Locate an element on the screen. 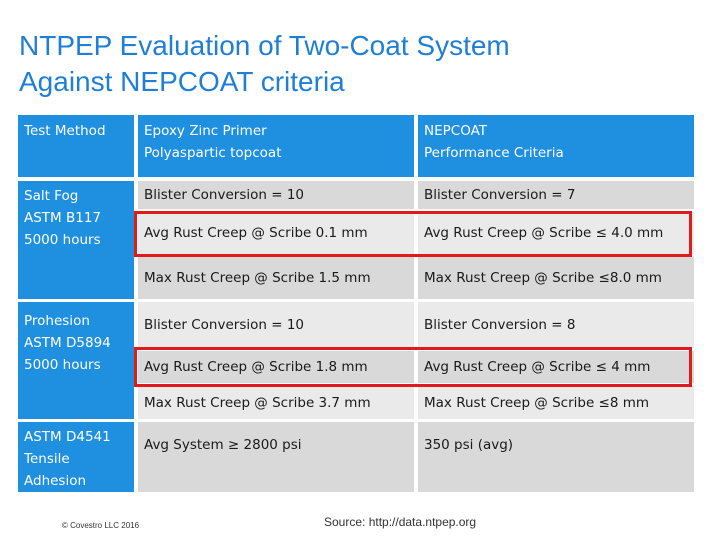 Image resolution: width=720 pixels, height=540 pixels. header-system: Epoxy Zinc Primer Polyaspartic topcoat is located at coordinates (276, 146).